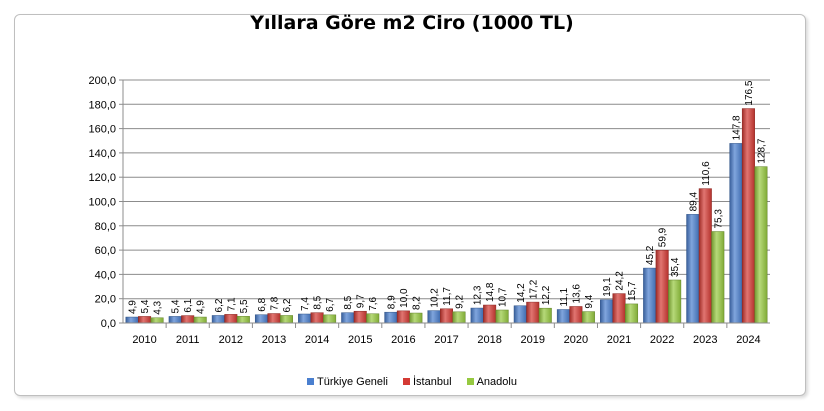 The image size is (824, 411). Describe the element at coordinates (607, 287) in the screenshot. I see `data-label: 19,1` at that location.